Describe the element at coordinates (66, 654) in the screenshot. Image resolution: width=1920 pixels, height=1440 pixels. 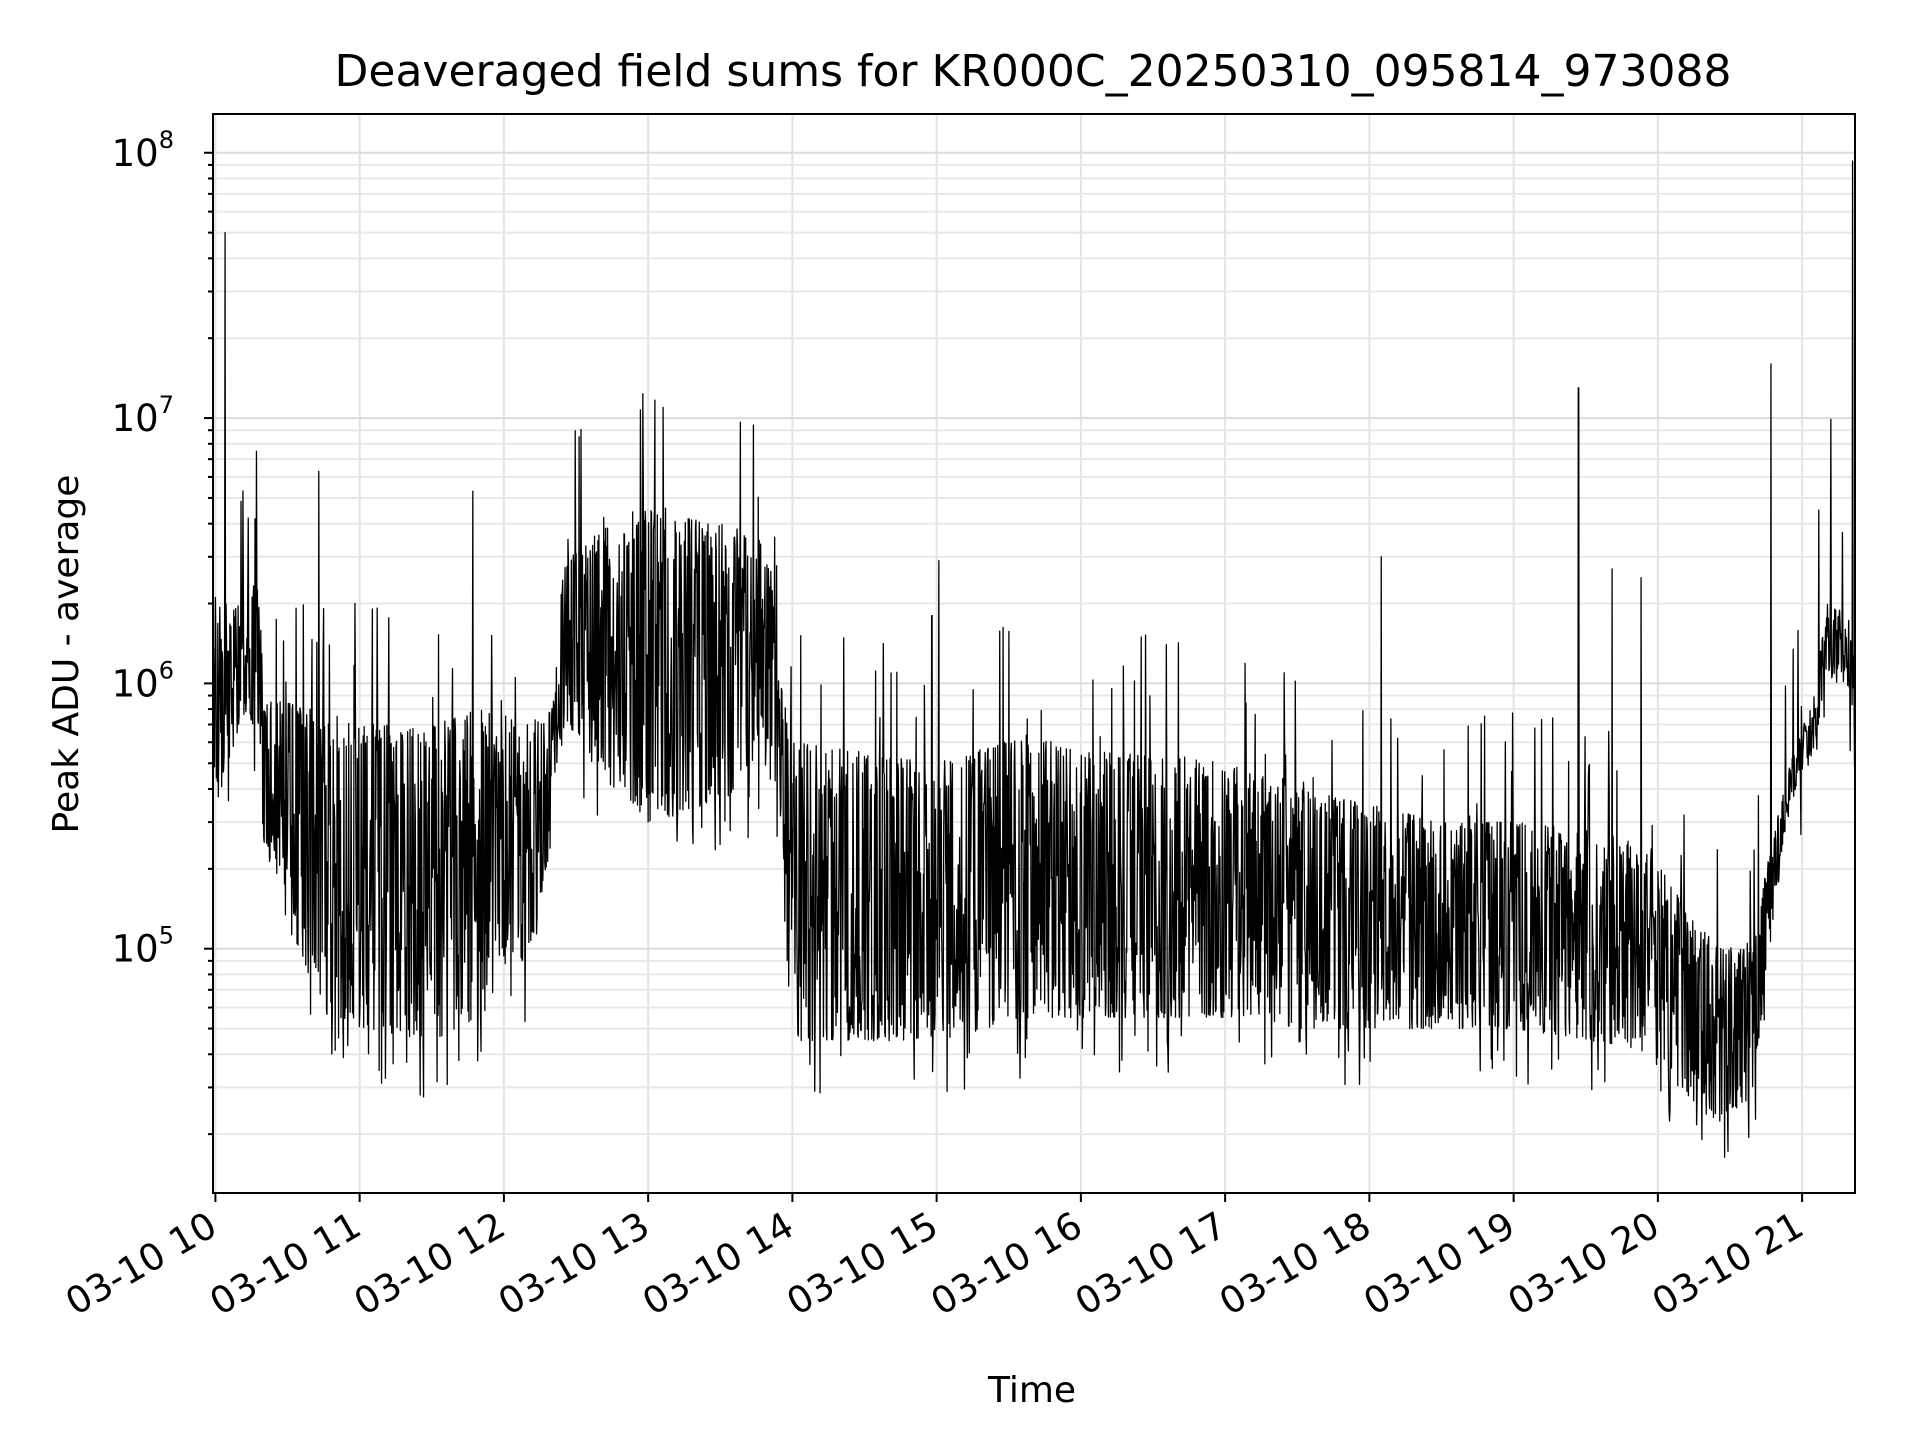
I see `y-axis-label: Peak ADU - average` at that location.